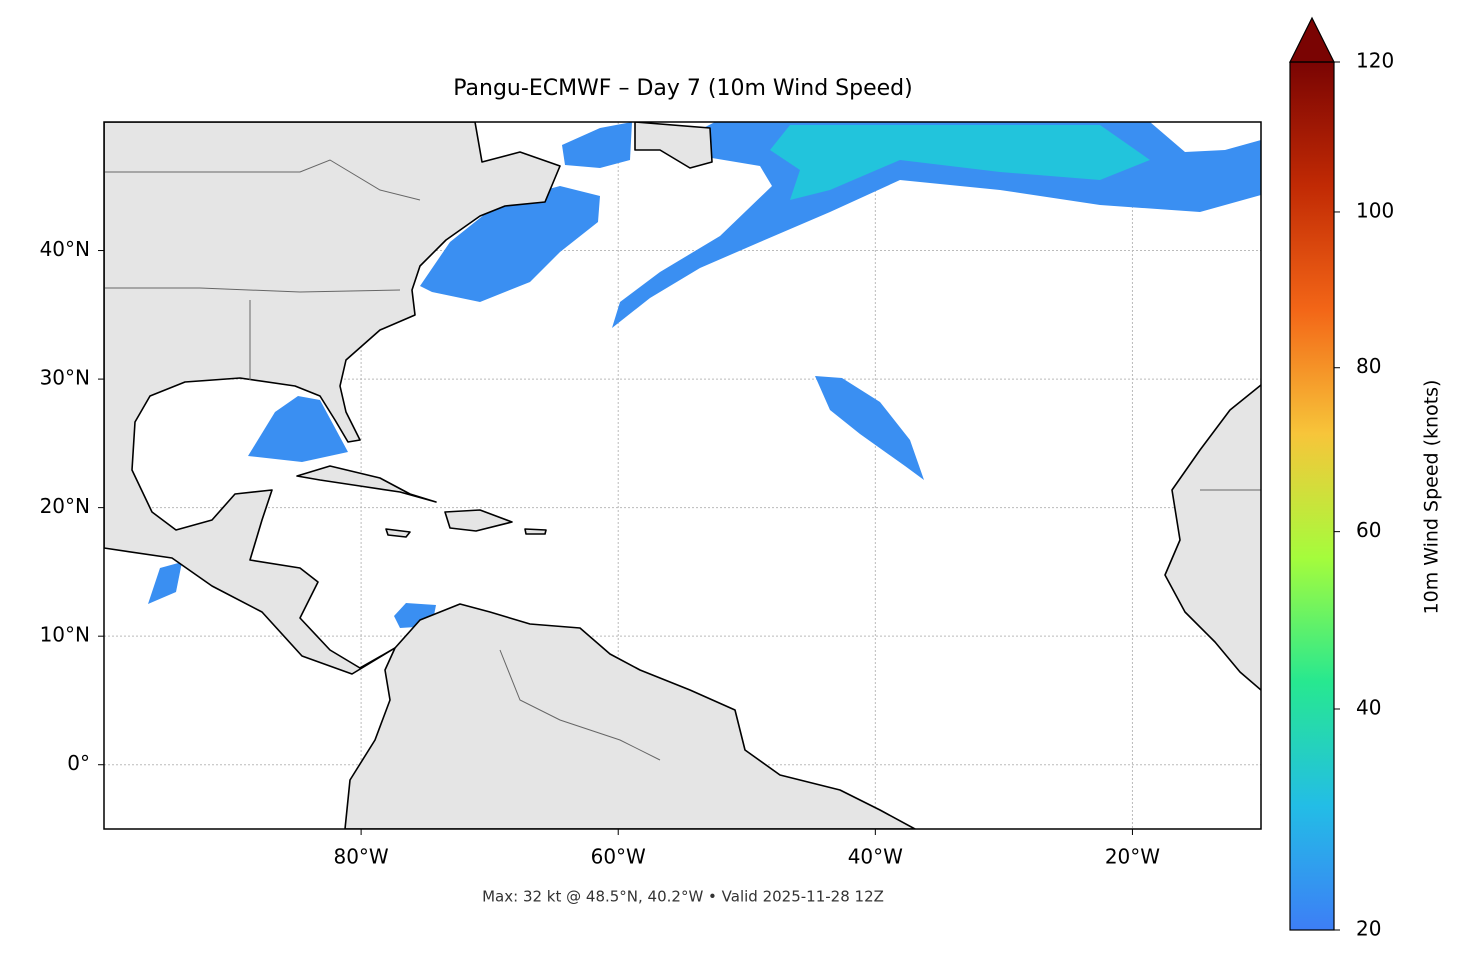 The width and height of the screenshot is (1466, 973). I want to click on colorbar-tick-label: 100, so click(1375, 210).